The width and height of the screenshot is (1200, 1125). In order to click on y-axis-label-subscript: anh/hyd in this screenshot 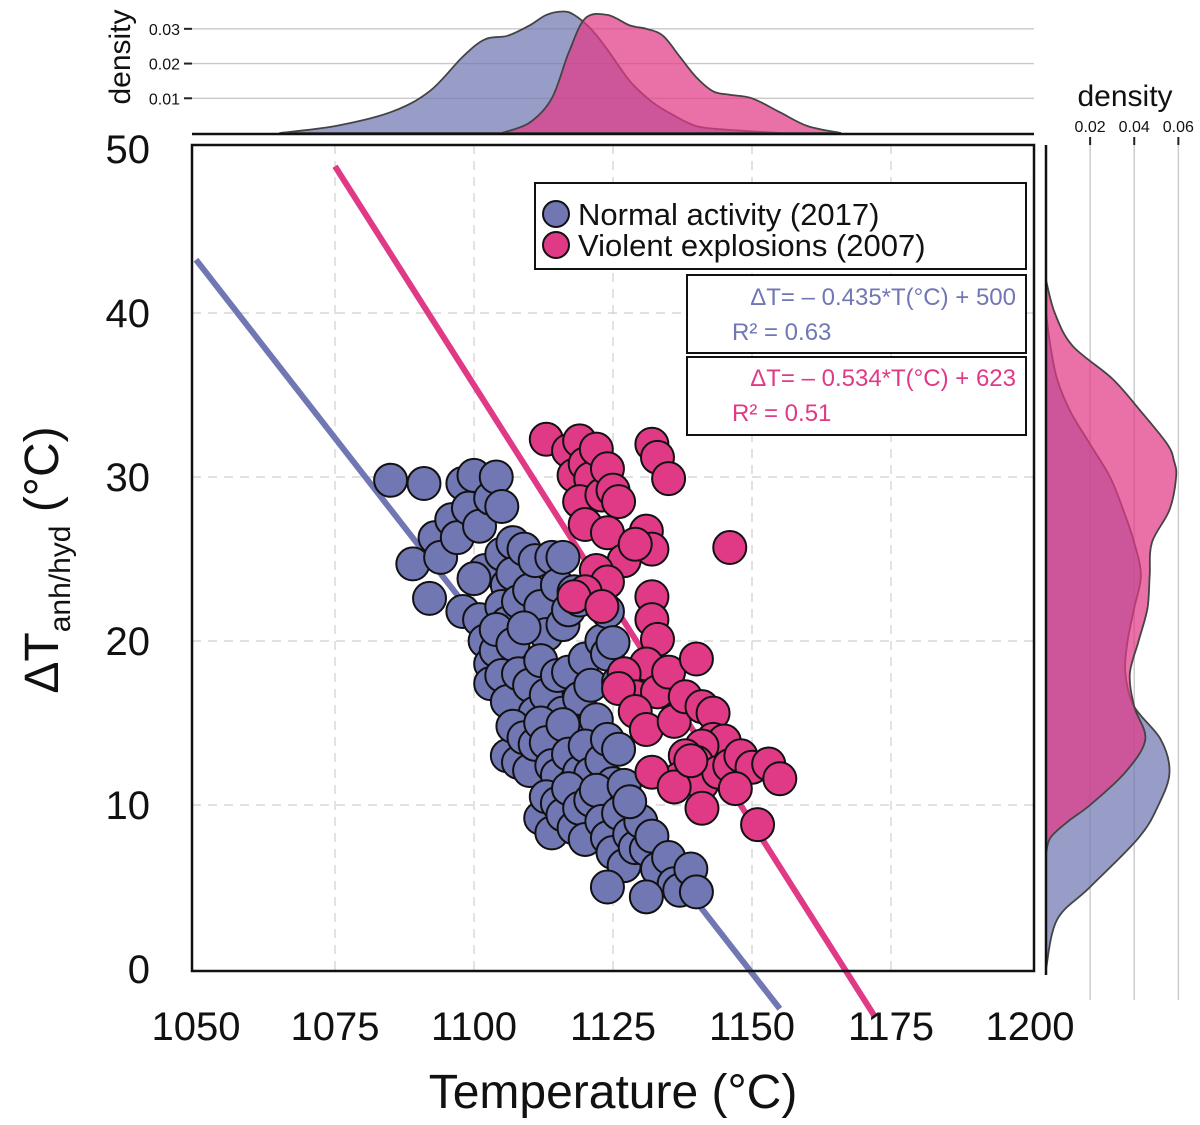, I will do `click(60, 579)`.